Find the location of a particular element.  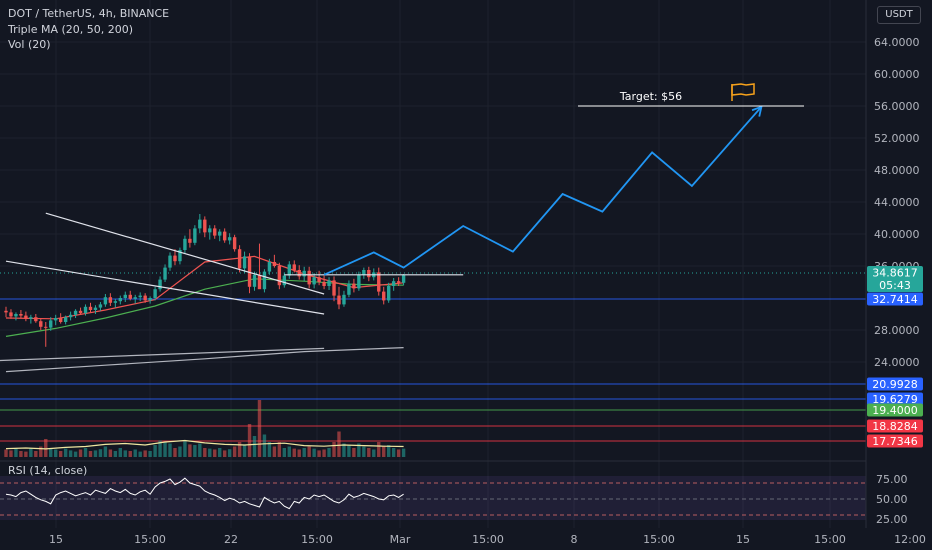

price-label-text: 19.6279 is located at coordinates (895, 399).